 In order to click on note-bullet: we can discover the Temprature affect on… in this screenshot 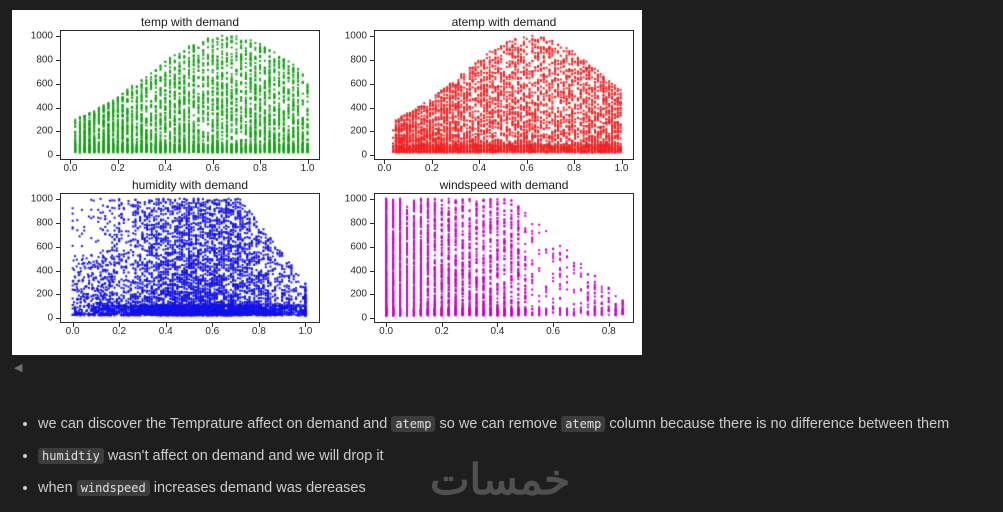, I will do `click(516, 424)`.